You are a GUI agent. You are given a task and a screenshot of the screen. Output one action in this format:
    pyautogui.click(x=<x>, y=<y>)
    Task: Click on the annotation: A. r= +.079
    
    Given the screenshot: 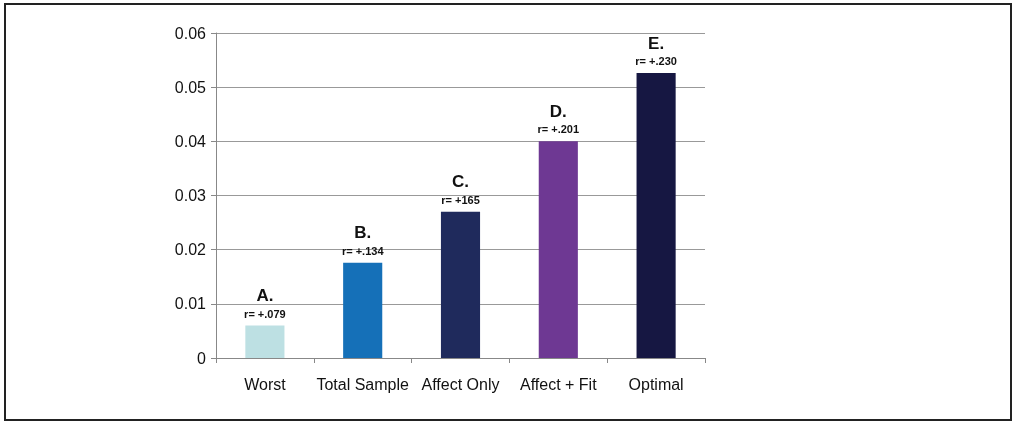 What is the action you would take?
    pyautogui.click(x=265, y=303)
    